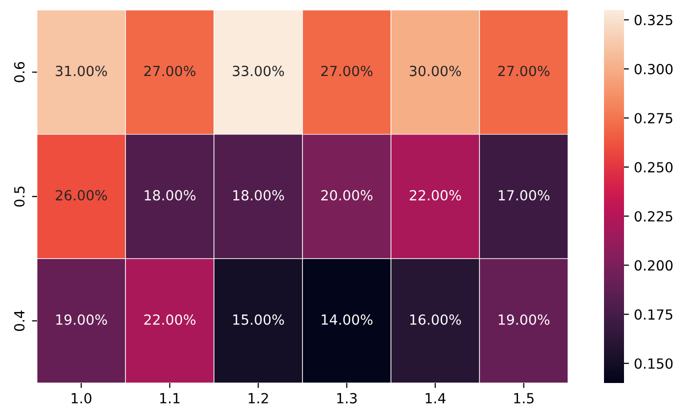  What do you see at coordinates (435, 71) in the screenshot?
I see `data-label: 30.00%` at bounding box center [435, 71].